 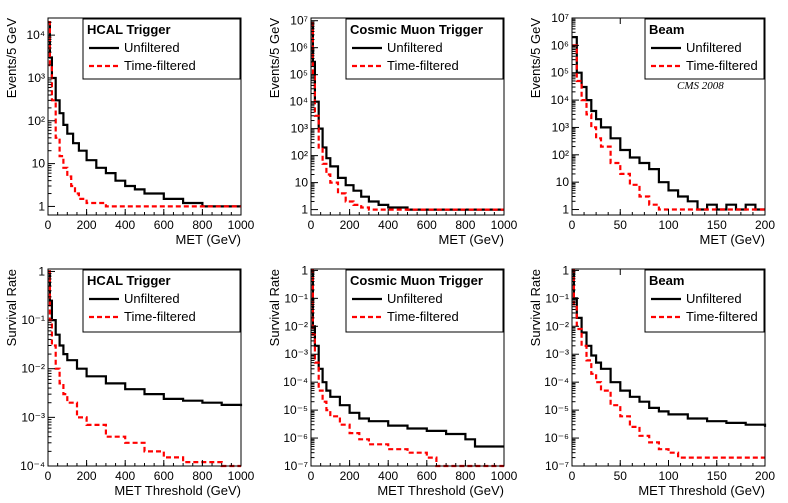 I want to click on y-tick-label: 10⁻⁵, so click(x=556, y=410).